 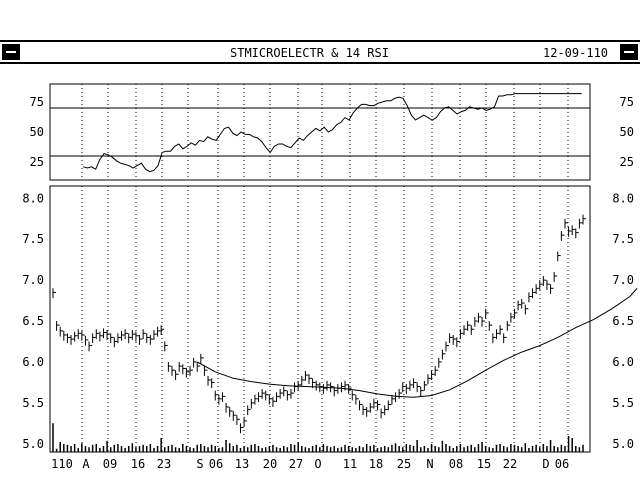 What do you see at coordinates (623, 239) in the screenshot?
I see `price-y-tick-right: 7.5` at bounding box center [623, 239].